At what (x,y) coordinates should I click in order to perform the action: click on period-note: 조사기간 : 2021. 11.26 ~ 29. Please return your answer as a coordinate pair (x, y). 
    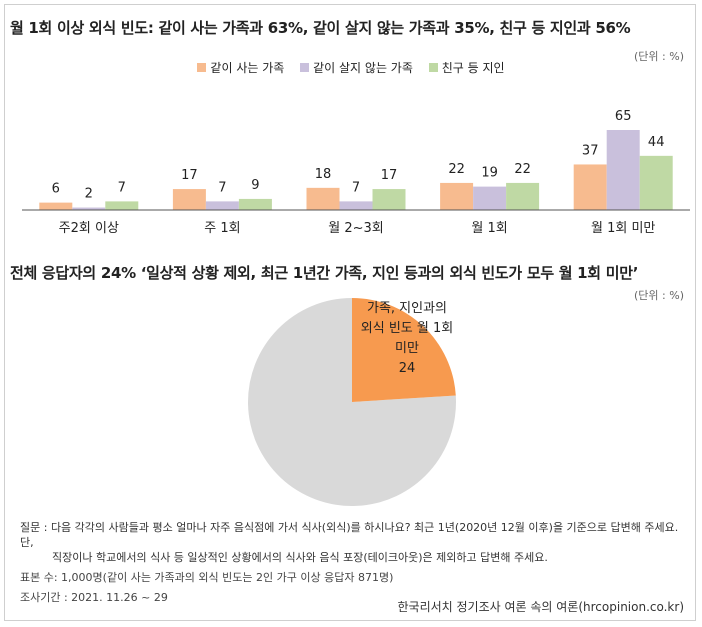
    Looking at the image, I should click on (94, 597).